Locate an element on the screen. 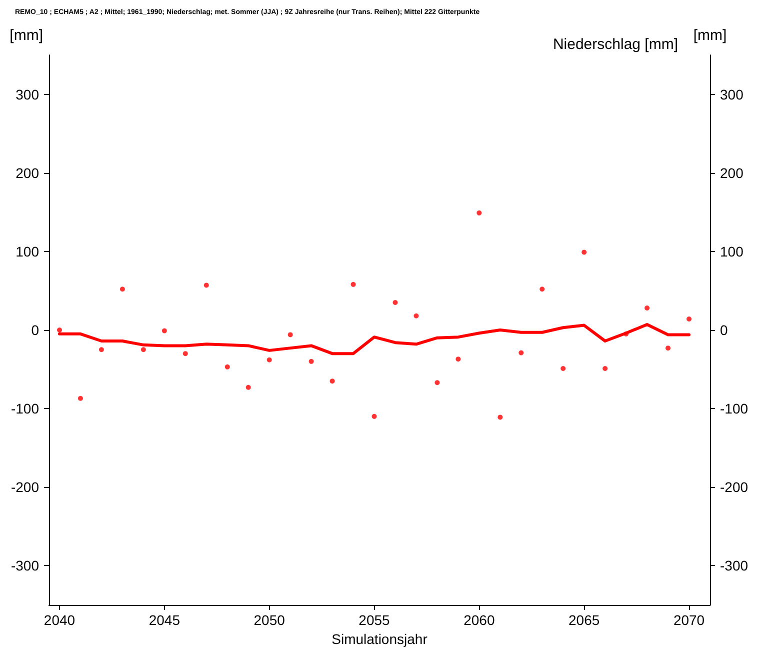 The width and height of the screenshot is (759, 652). x-tick-label: 2060 is located at coordinates (479, 620).